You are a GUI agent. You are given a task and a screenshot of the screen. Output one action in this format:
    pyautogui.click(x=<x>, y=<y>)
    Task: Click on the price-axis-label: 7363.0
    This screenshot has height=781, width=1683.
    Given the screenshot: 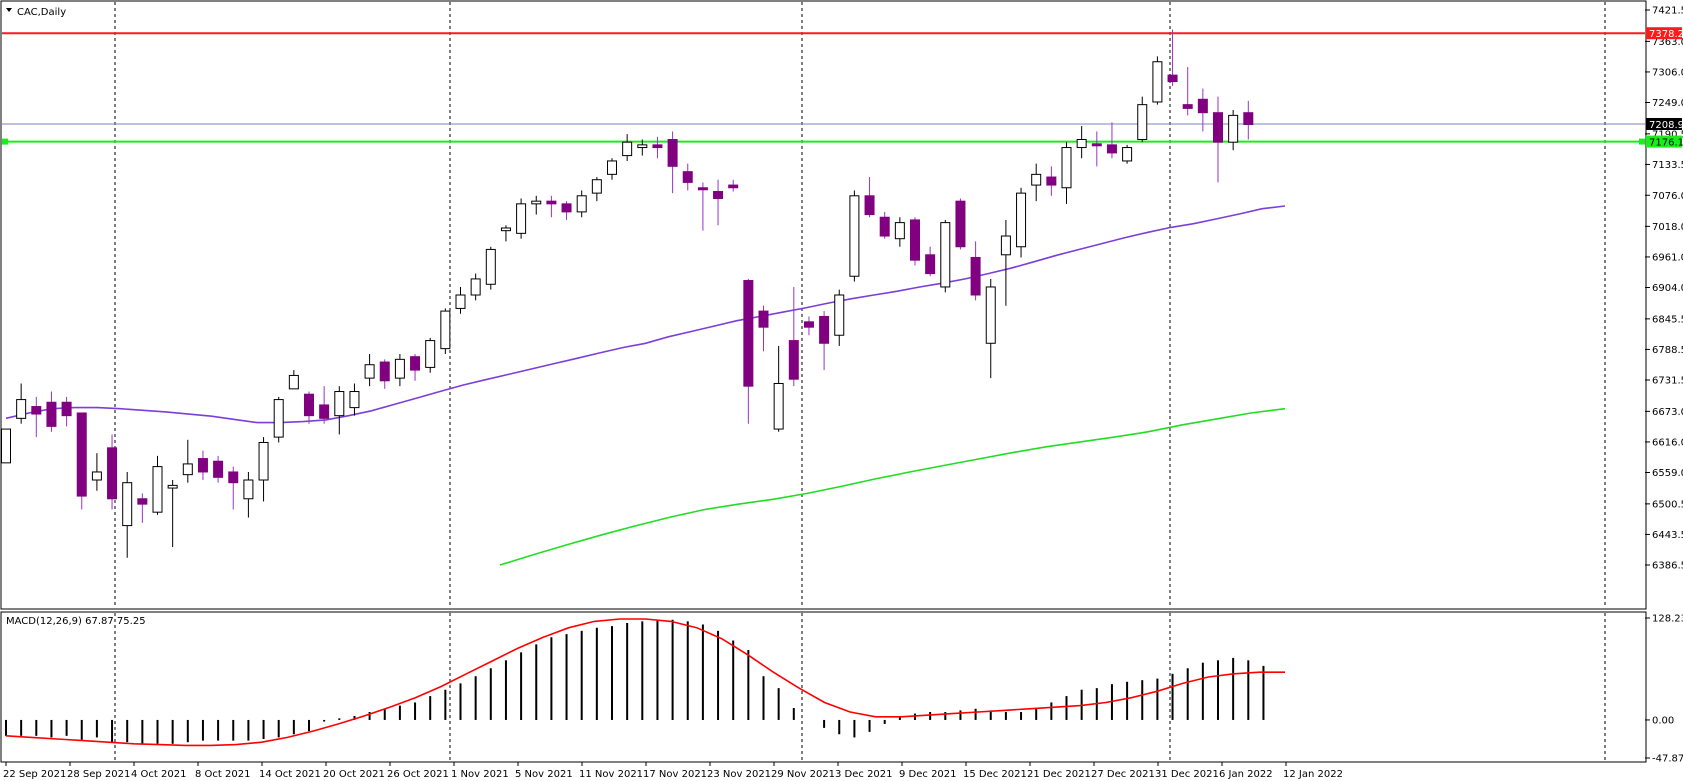 What is the action you would take?
    pyautogui.click(x=1667, y=42)
    